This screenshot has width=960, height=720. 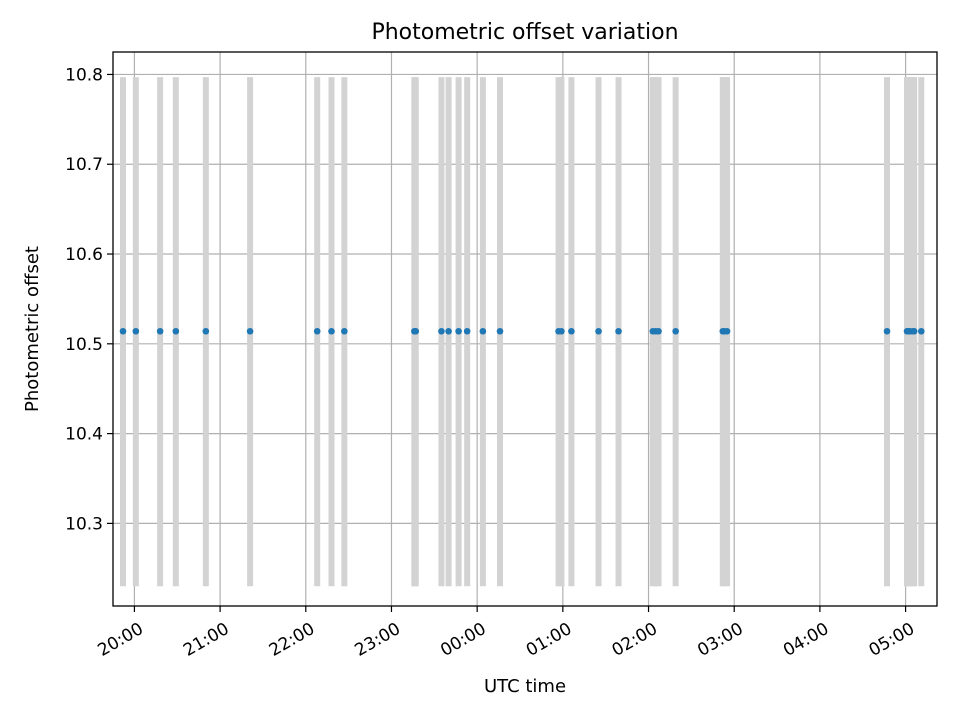 I want to click on y-axis-ticks: 10.3 10.4 10.5 10.6 10.7 10.8, so click(x=89, y=299).